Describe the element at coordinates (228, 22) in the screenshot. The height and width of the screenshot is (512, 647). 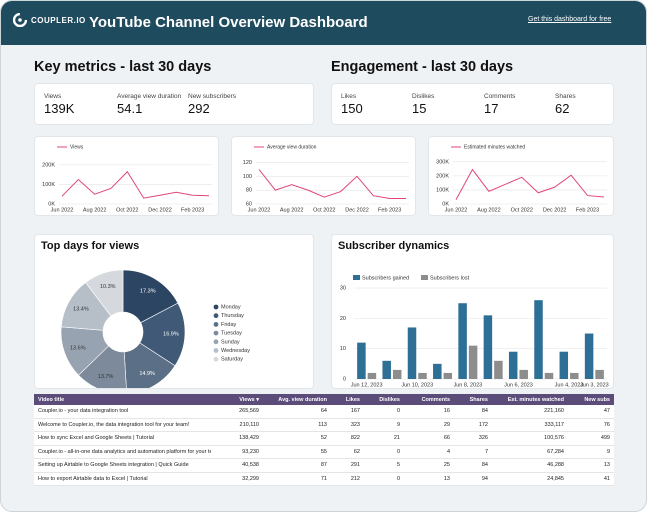
I see `dashboard-title: YouTube Channel Overview Dashboard` at that location.